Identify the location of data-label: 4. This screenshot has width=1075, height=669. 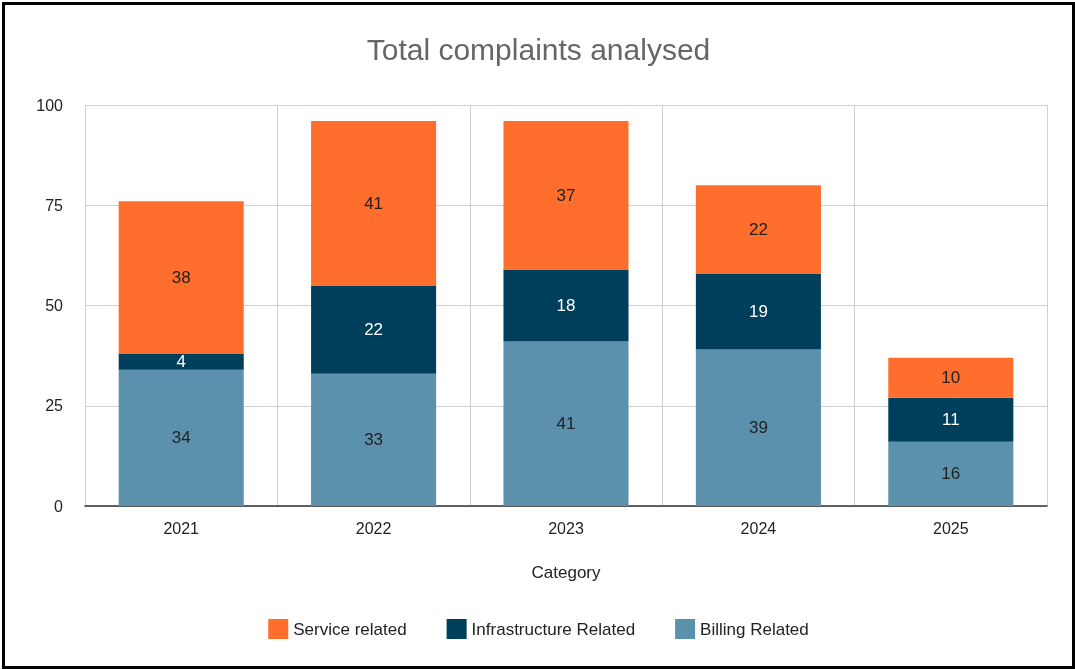
(181, 362).